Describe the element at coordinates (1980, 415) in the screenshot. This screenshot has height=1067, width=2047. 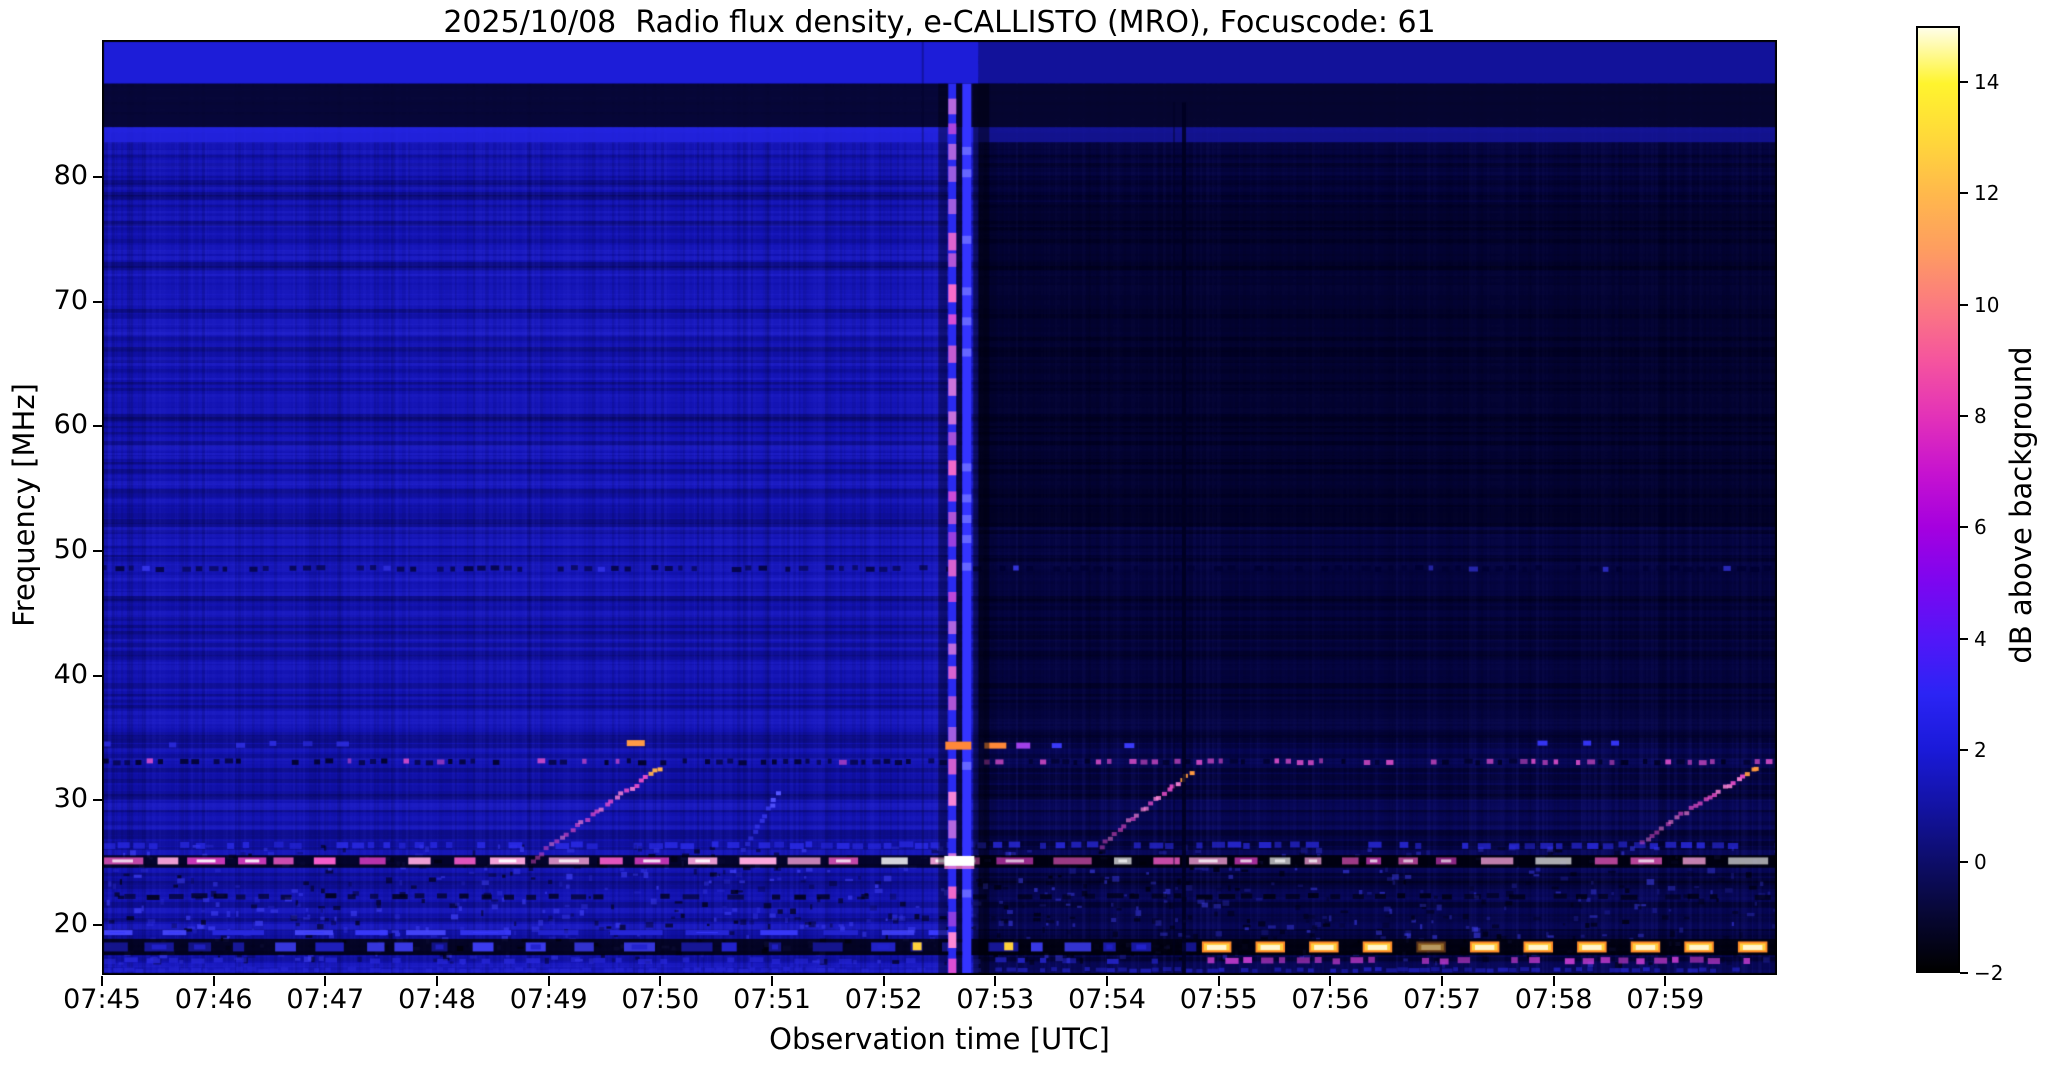
I see `colorbar-tick-label: 8` at that location.